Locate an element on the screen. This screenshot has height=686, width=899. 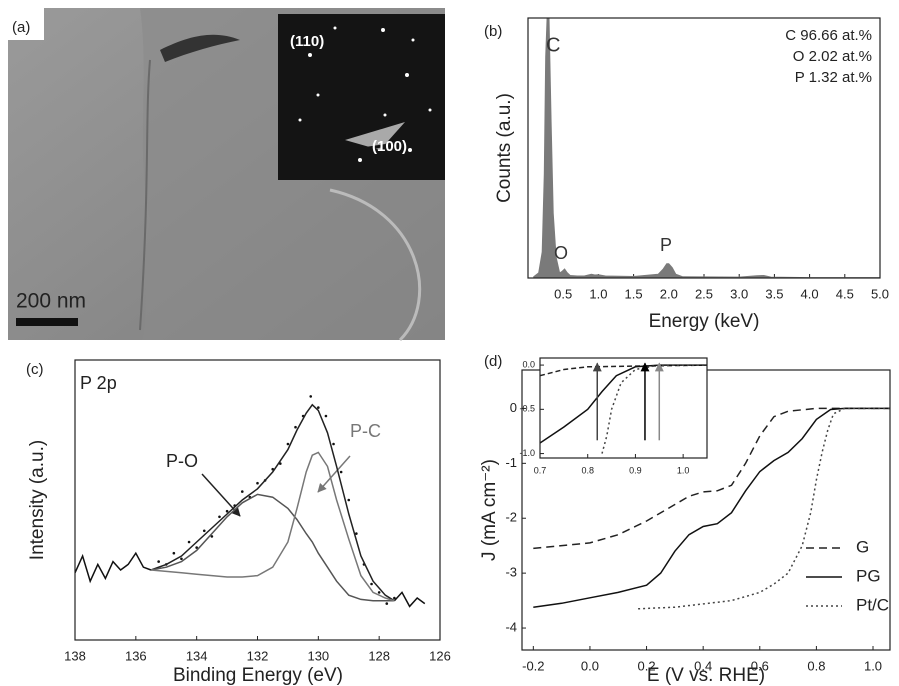
saed-inset is located at coordinates (361, 97).